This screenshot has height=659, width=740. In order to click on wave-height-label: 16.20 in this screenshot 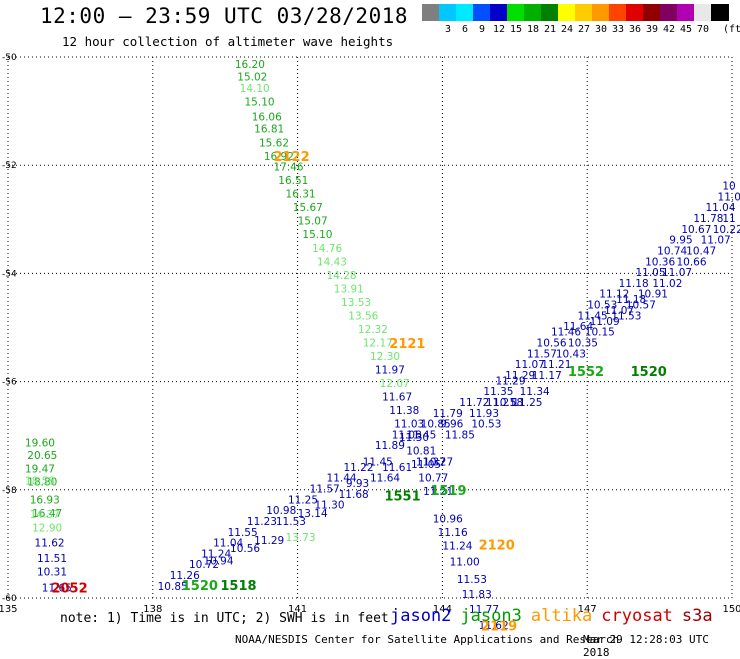, I will do `click(250, 65)`.